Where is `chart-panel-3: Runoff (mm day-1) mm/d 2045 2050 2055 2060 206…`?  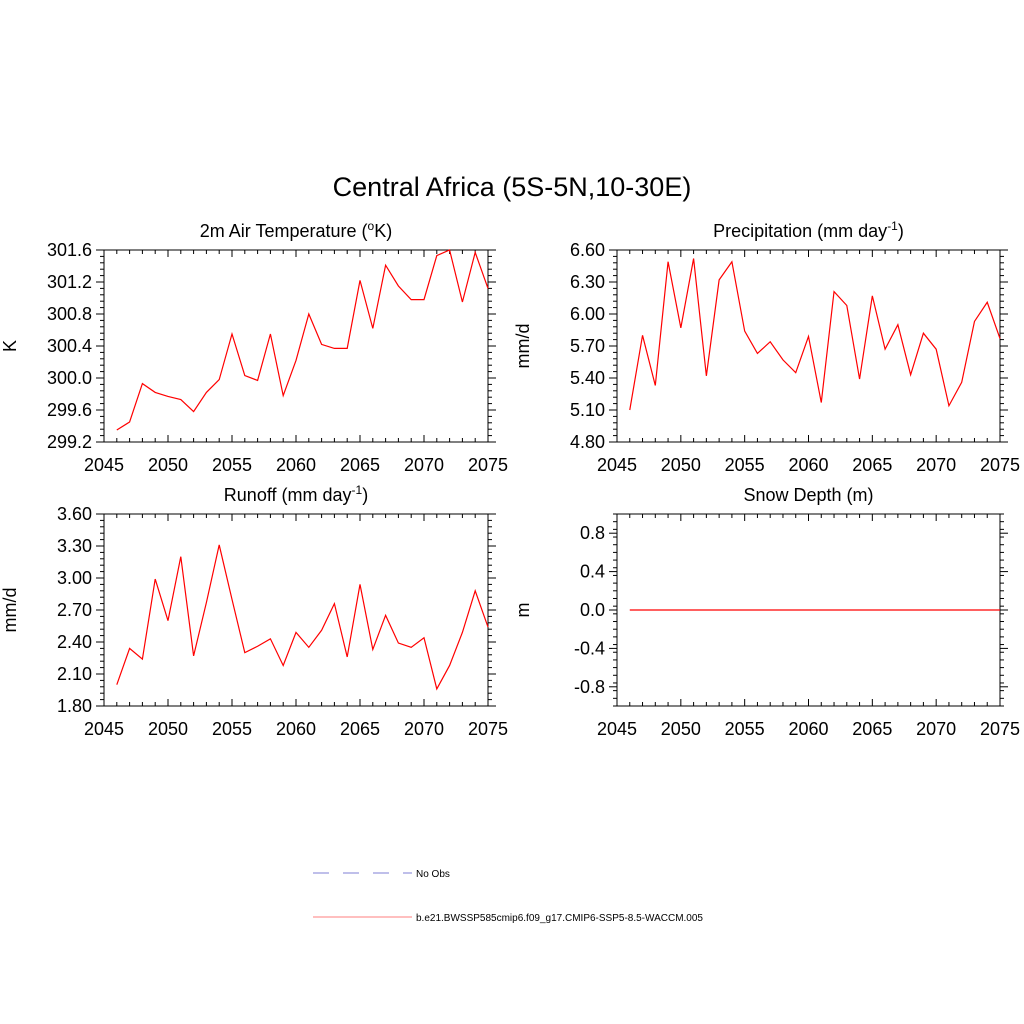 chart-panel-3: Runoff (mm day-1) mm/d 2045 2050 2055 2060 206… is located at coordinates (254, 611).